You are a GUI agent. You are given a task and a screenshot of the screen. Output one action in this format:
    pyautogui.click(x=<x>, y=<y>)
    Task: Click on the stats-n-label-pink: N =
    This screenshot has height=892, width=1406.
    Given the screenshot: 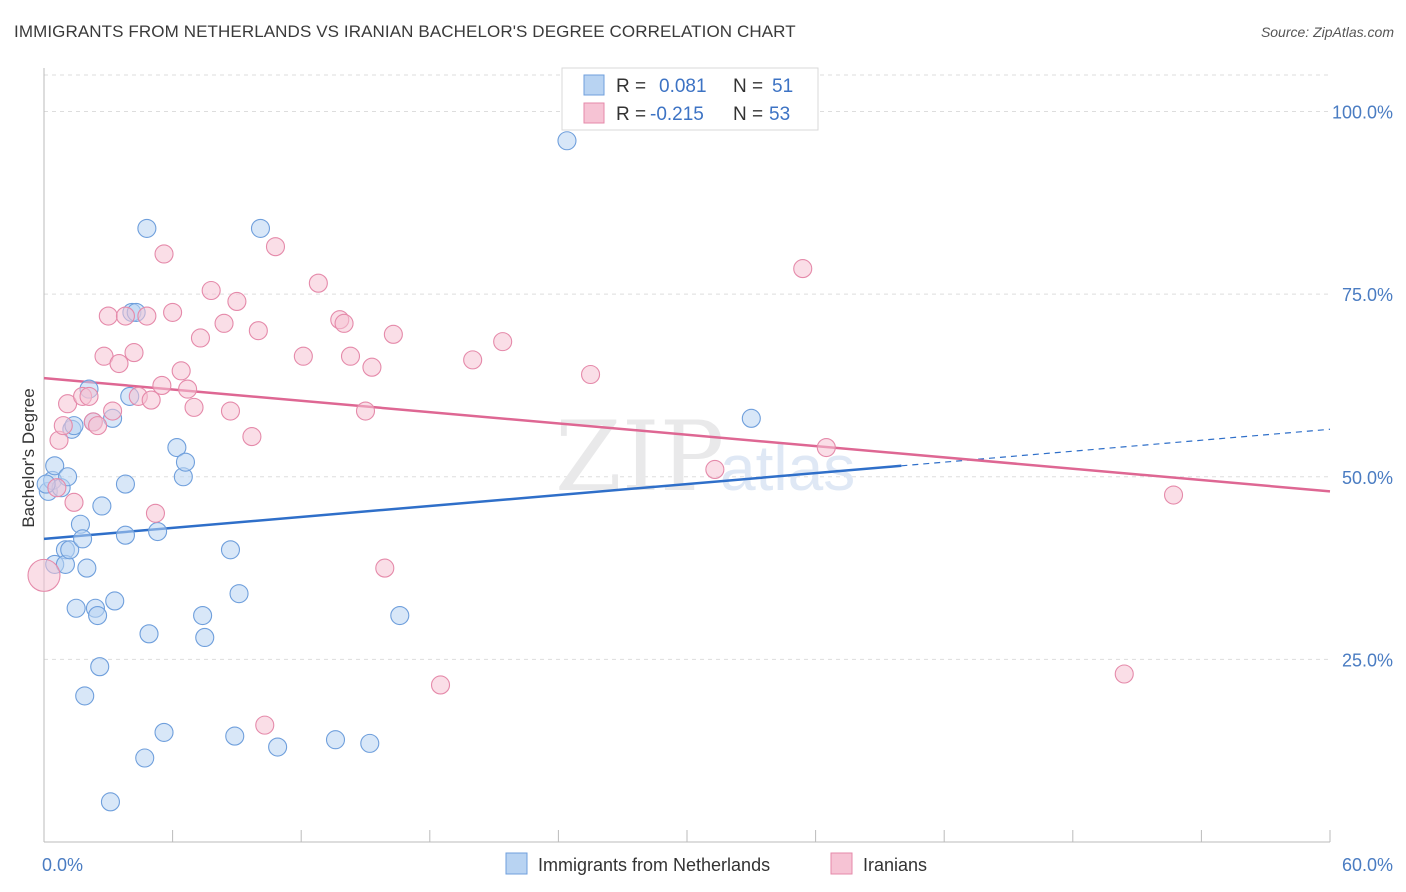 What is the action you would take?
    pyautogui.click(x=748, y=114)
    